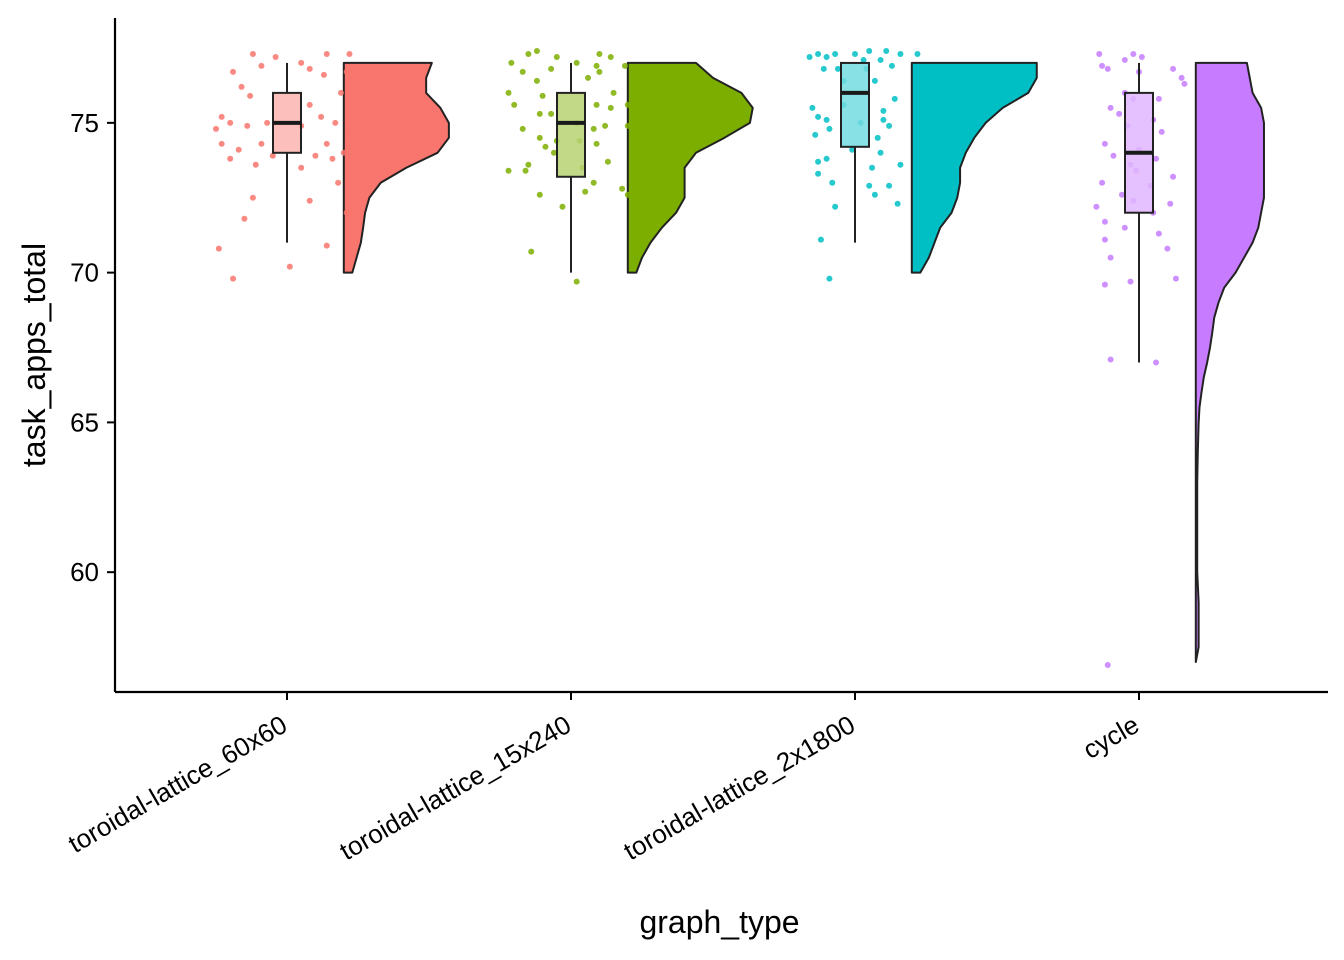 The image size is (1344, 960). What do you see at coordinates (855, 104) in the screenshot?
I see `box-iqr` at bounding box center [855, 104].